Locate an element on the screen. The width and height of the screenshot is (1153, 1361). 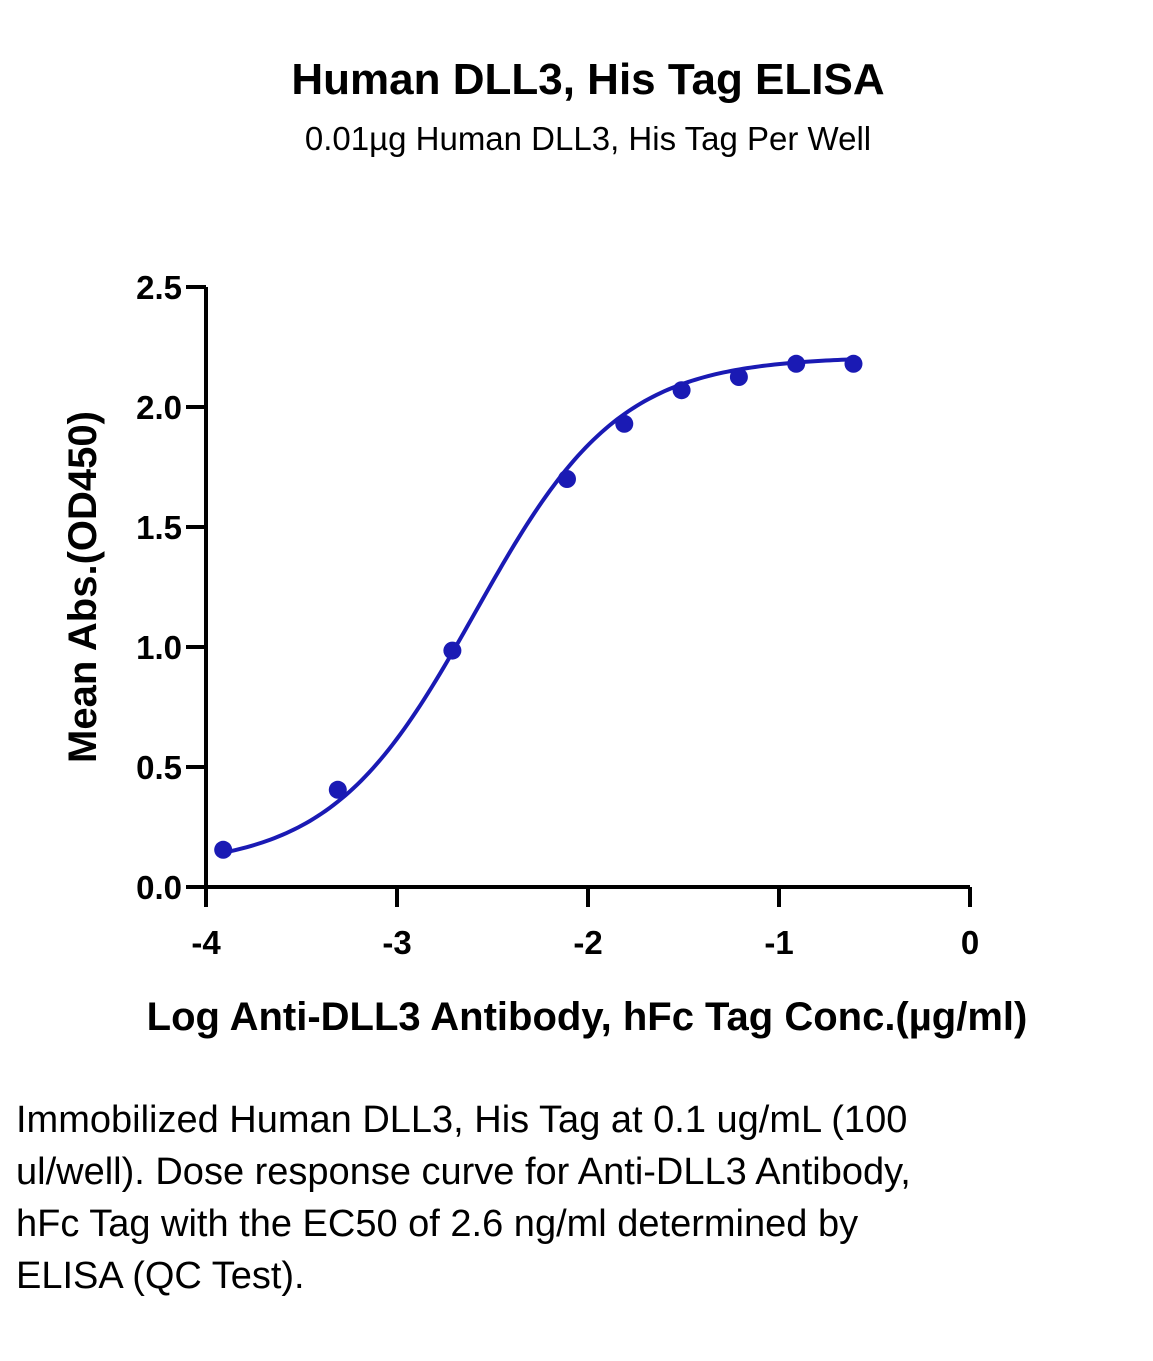
y-axis-label: Mean Abs.(OD450) is located at coordinates (83, 587).